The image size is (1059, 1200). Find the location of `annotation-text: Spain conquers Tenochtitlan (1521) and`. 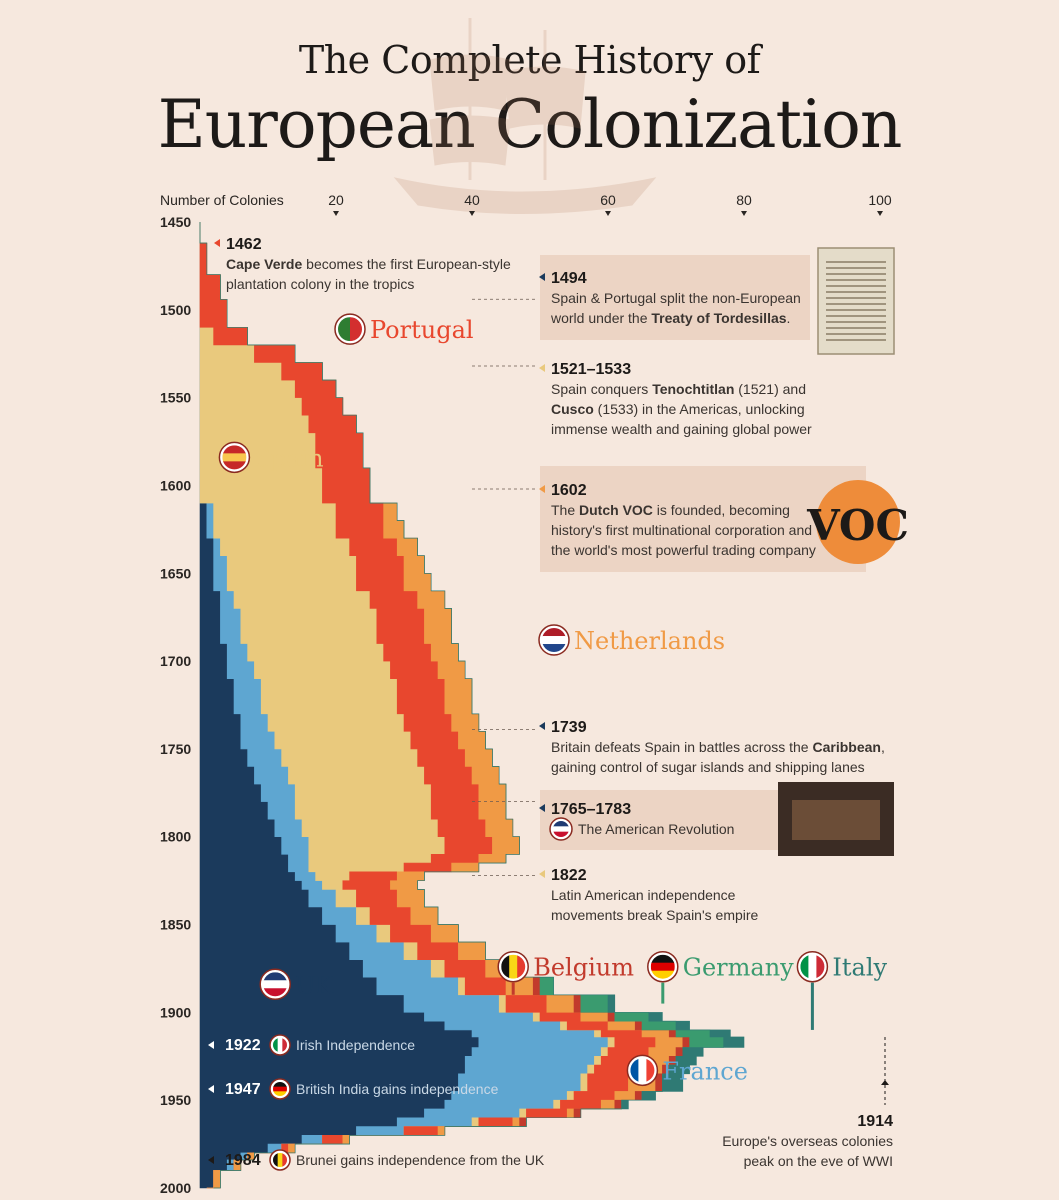

annotation-text: Spain conquers Tenochtitlan (1521) and is located at coordinates (678, 389).